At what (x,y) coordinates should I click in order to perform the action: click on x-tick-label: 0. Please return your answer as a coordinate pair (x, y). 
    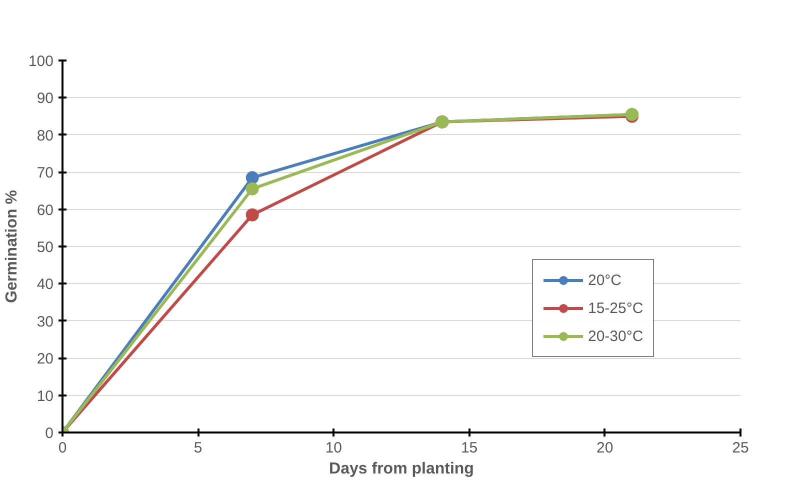
    Looking at the image, I should click on (62, 448).